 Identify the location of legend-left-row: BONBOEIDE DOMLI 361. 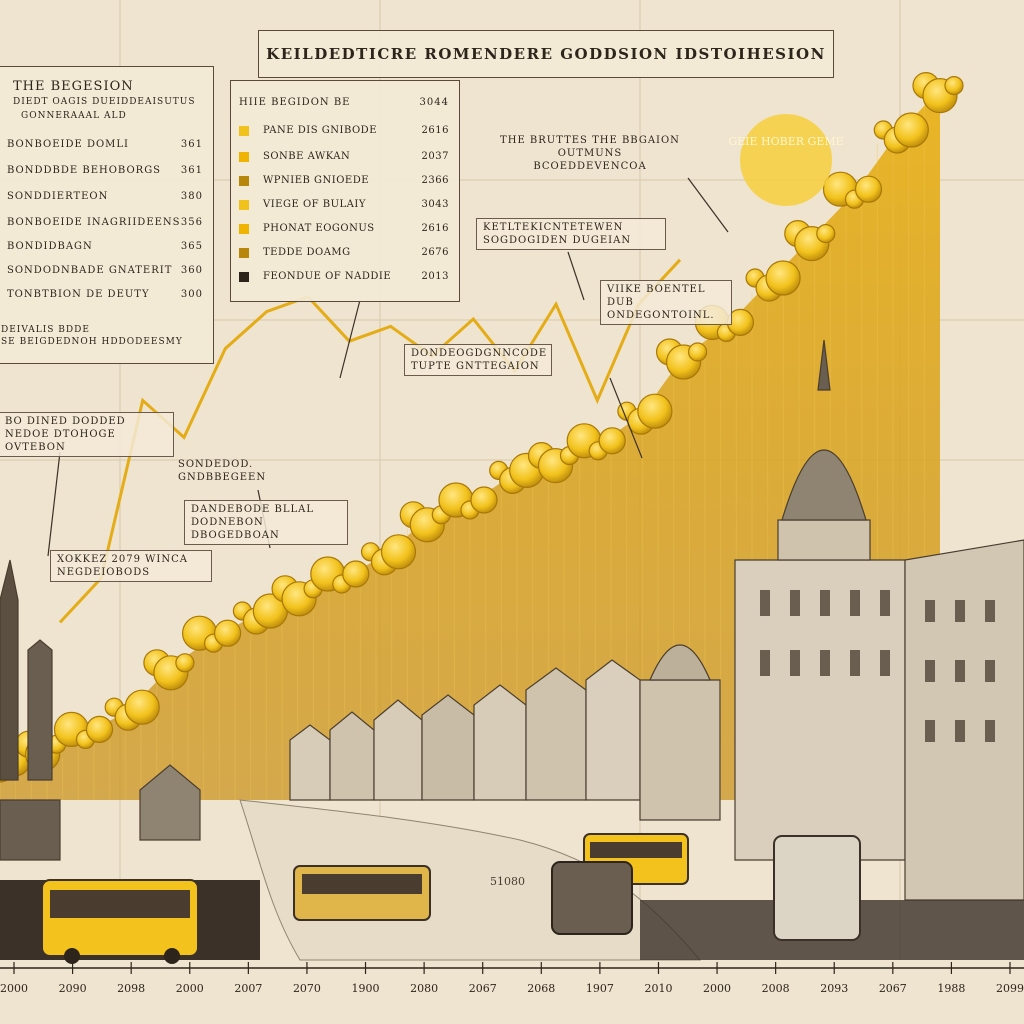
(105, 144).